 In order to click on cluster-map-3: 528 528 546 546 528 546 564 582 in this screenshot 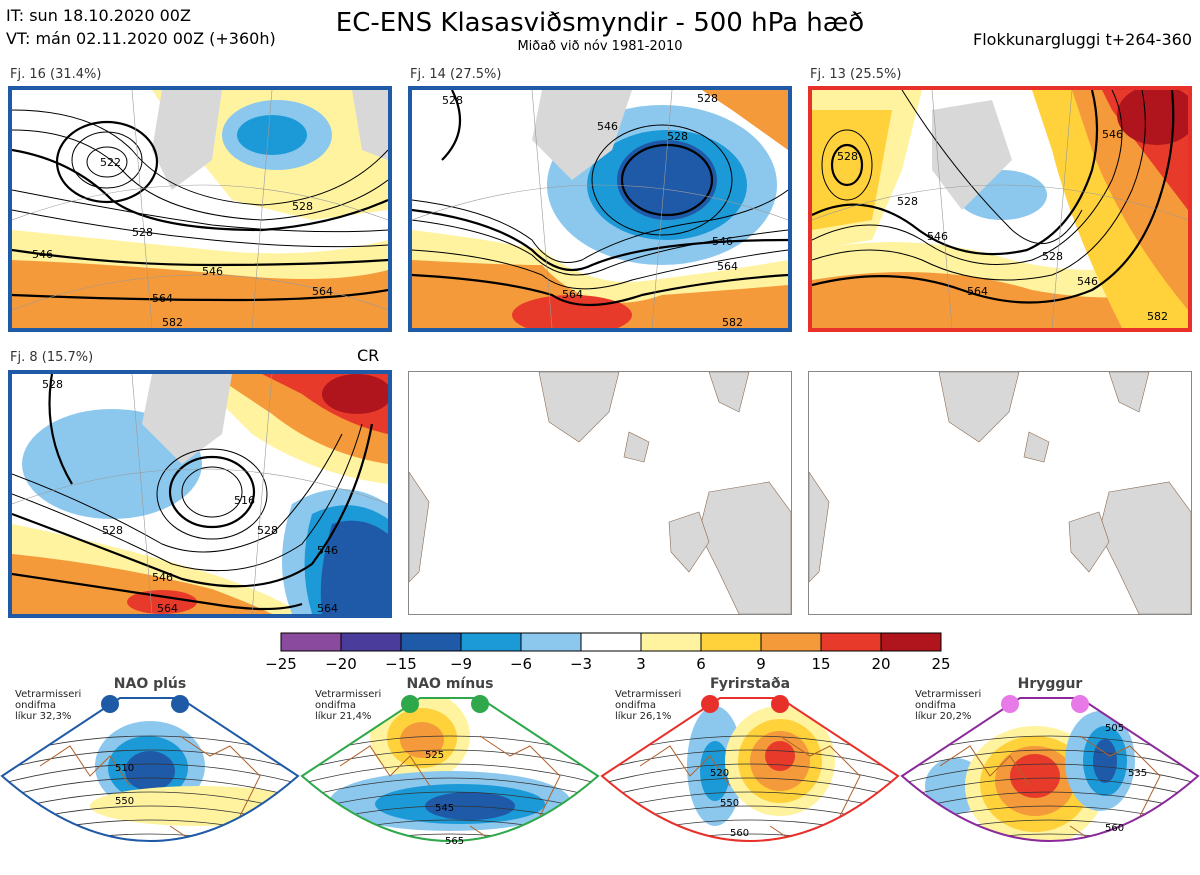, I will do `click(1000, 209)`.